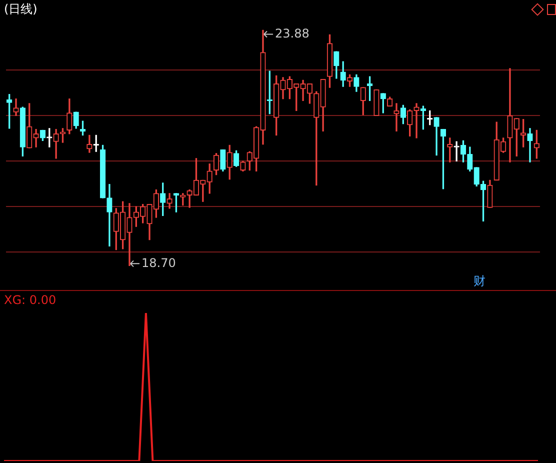  What do you see at coordinates (21, 9) in the screenshot?
I see `chart-title: (日线)` at bounding box center [21, 9].